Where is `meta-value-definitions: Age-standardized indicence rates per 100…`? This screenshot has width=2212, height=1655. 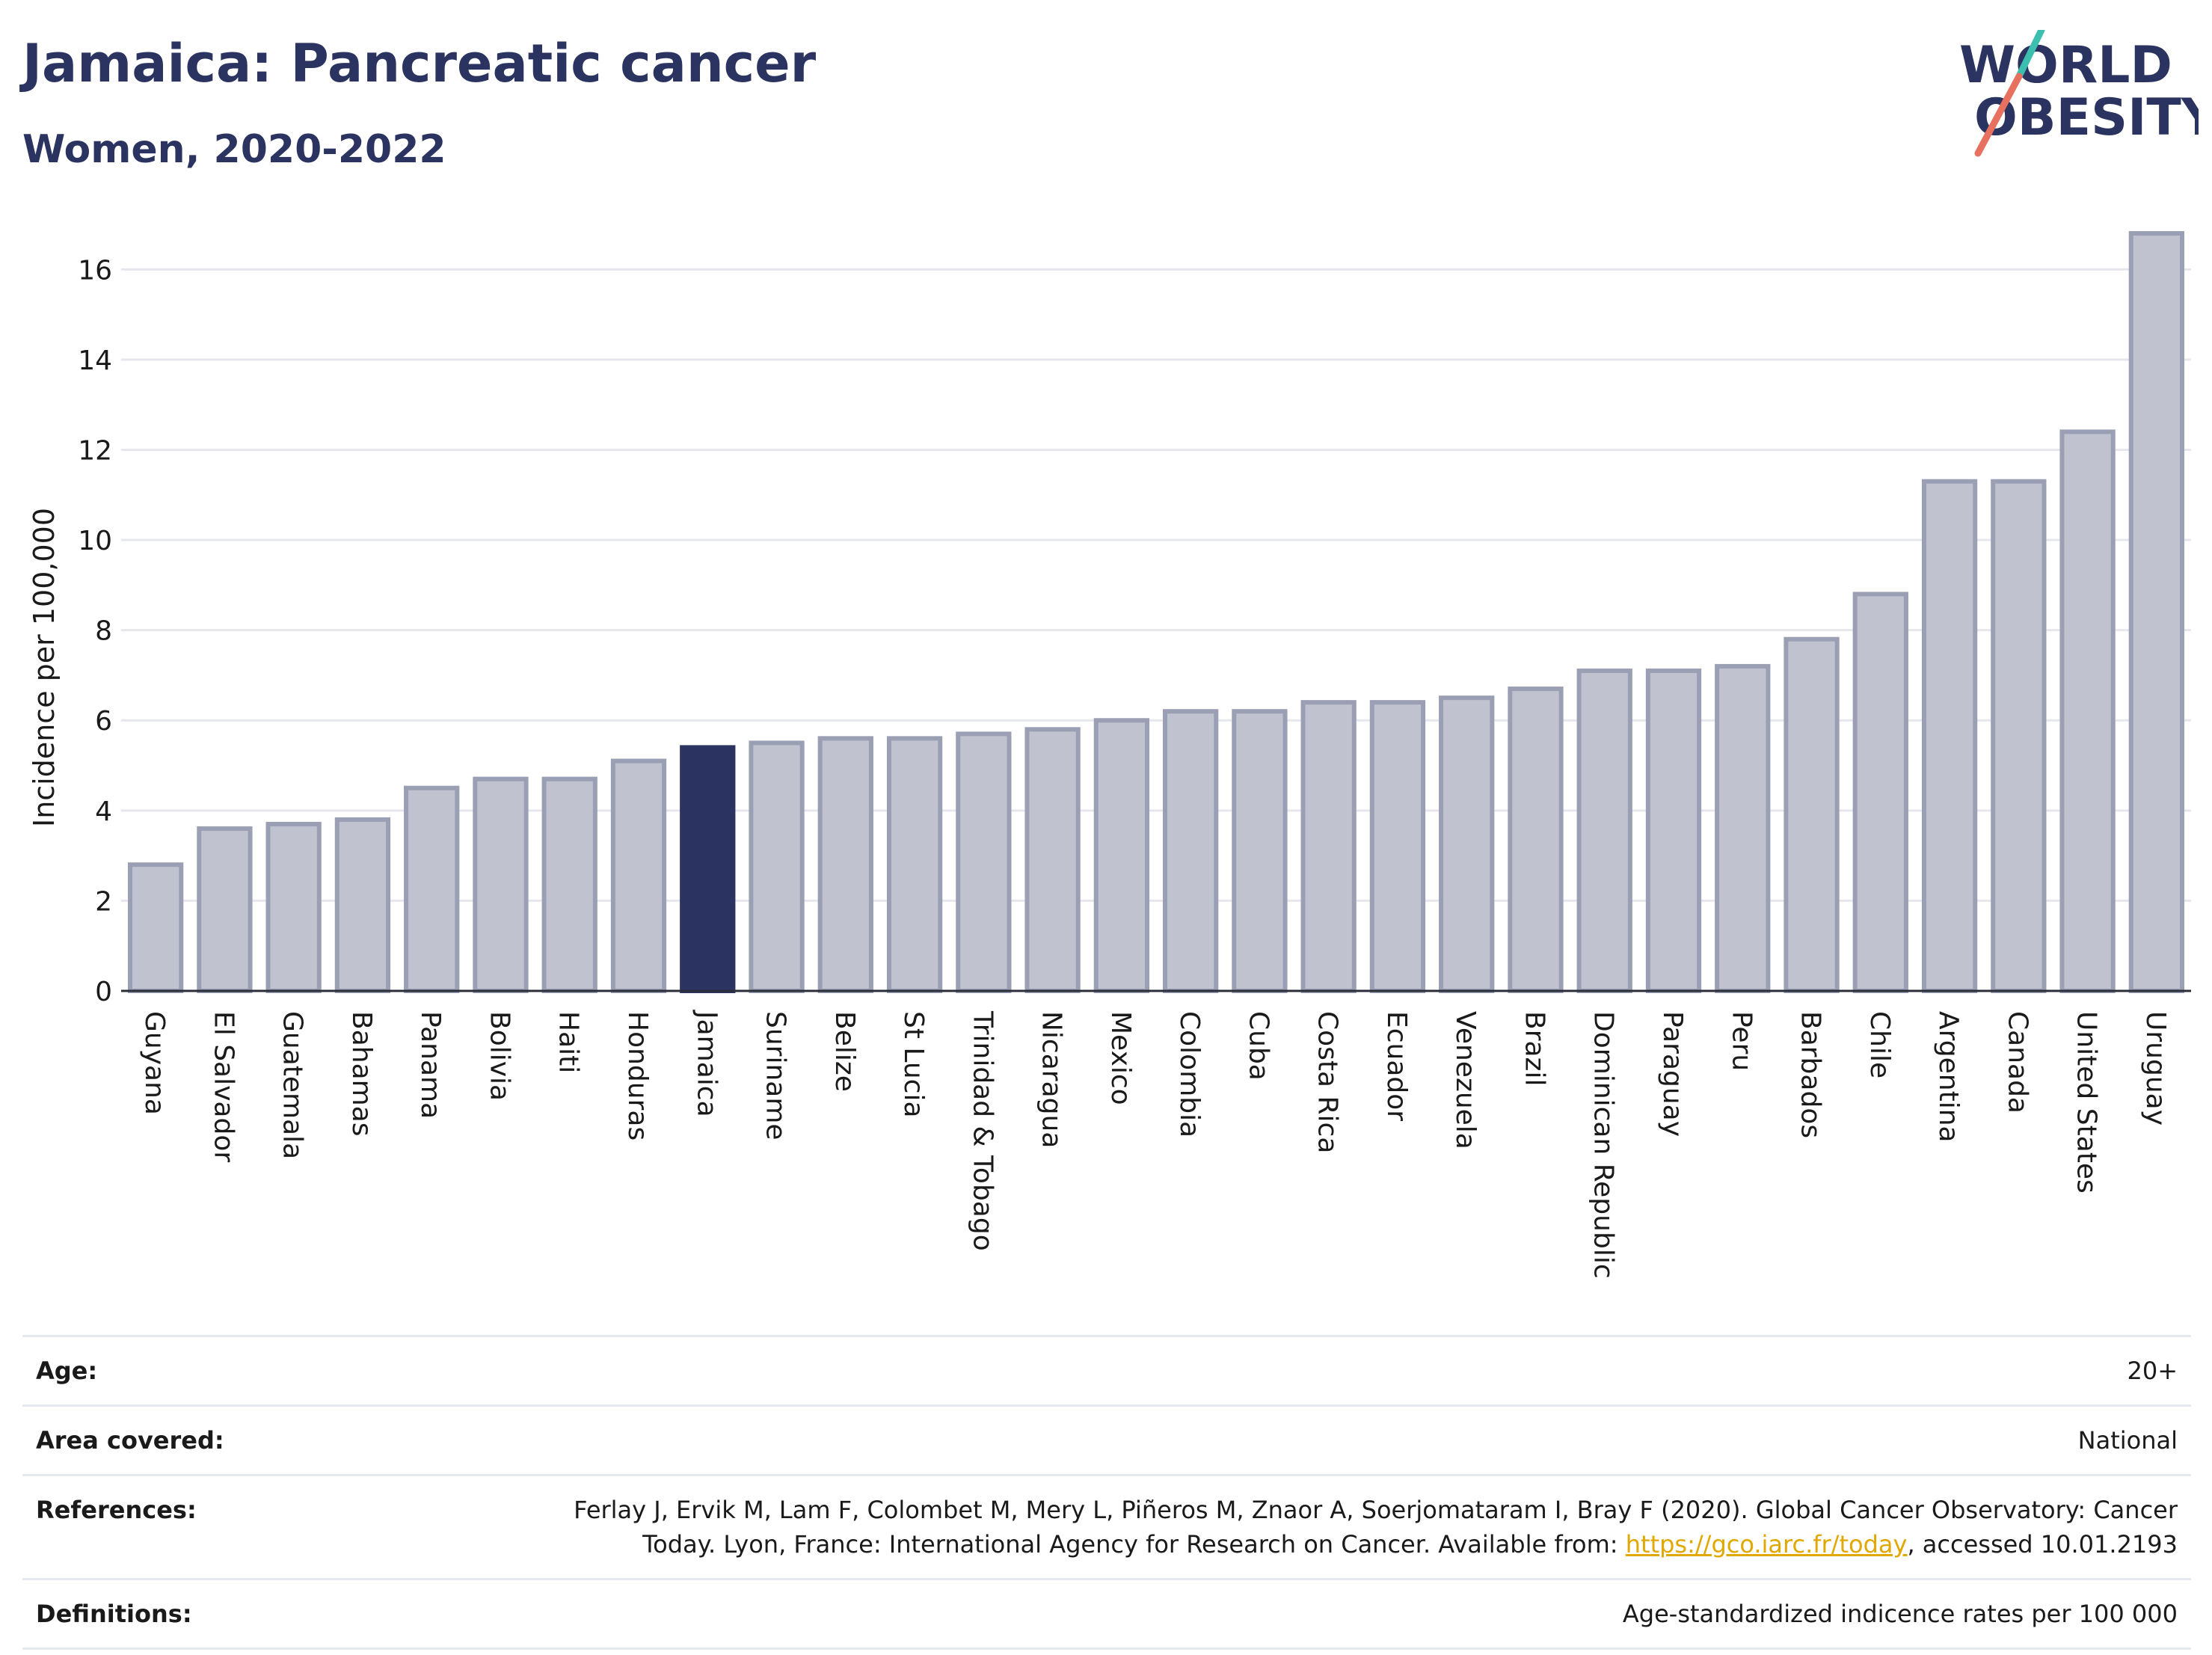 meta-value-definitions: Age-standardized indicence rates per 100… is located at coordinates (1900, 1614).